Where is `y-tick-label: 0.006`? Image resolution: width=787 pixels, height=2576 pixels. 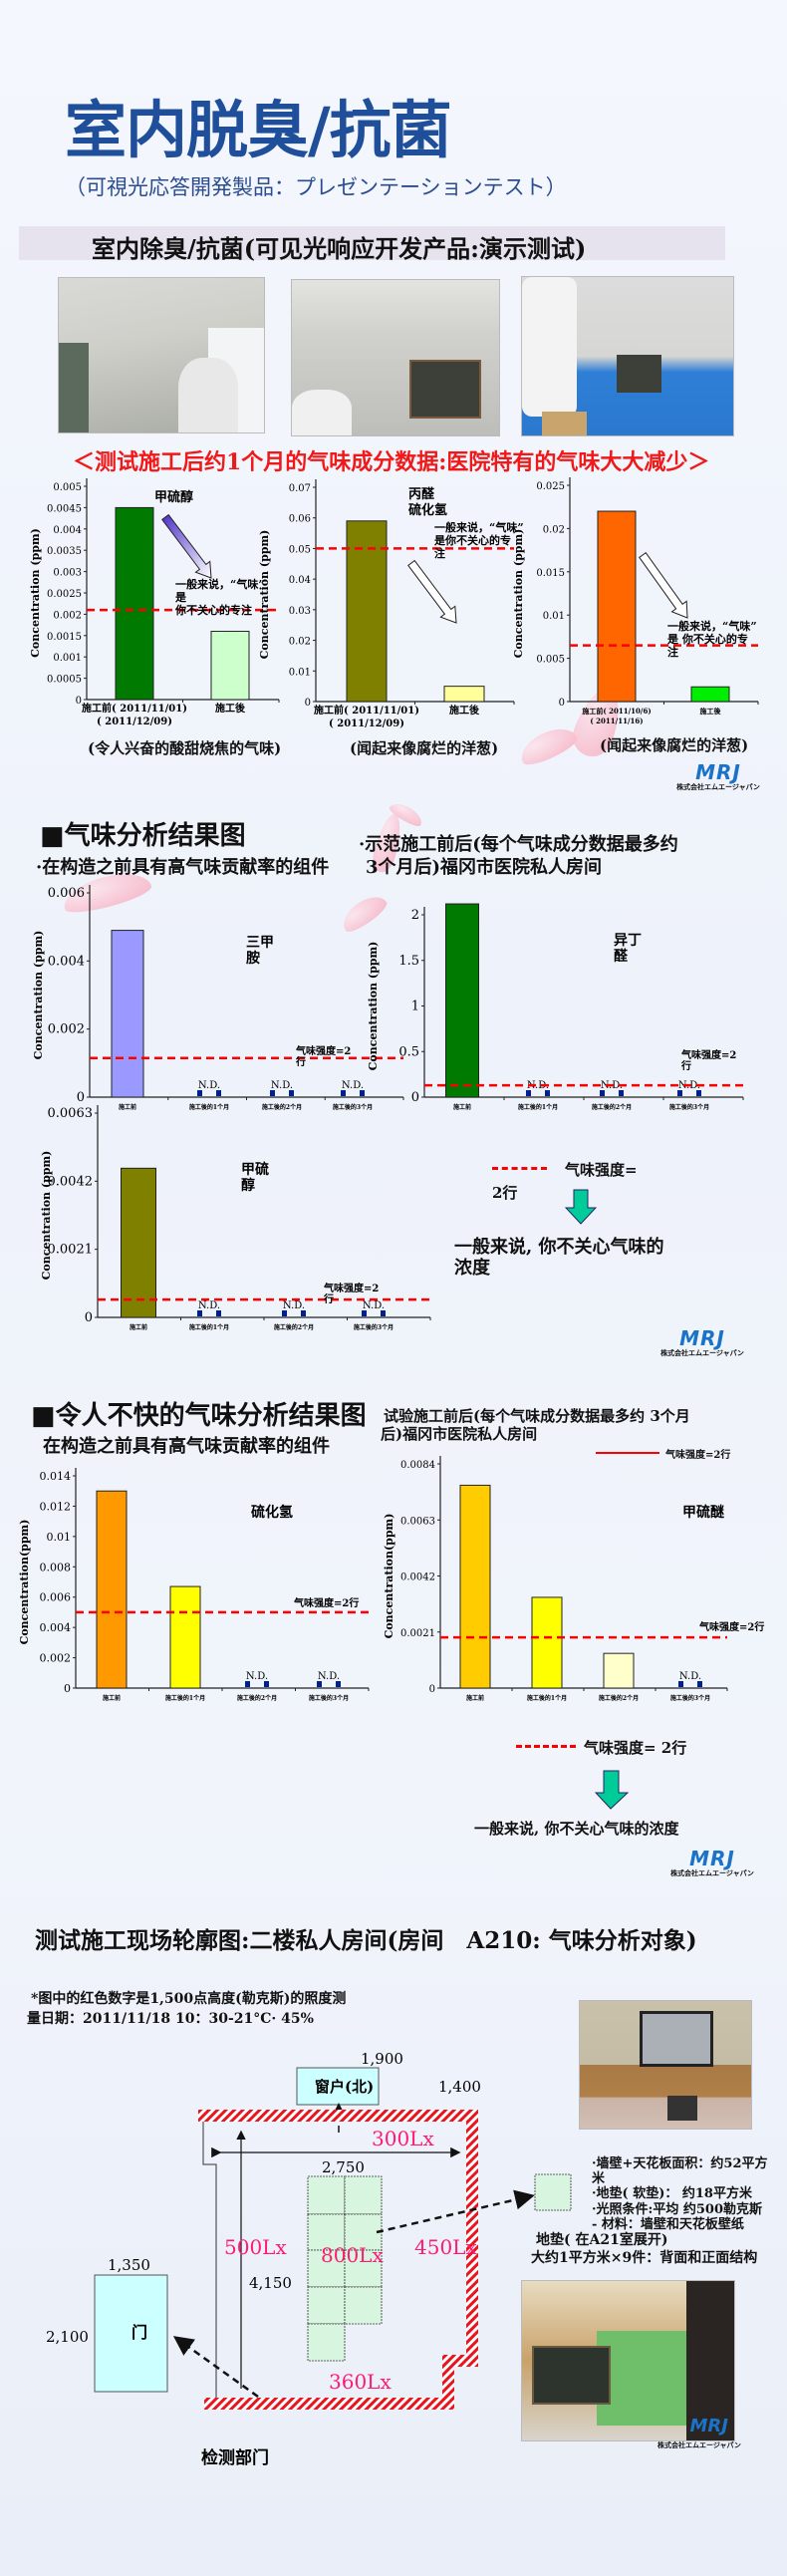
y-tick-label: 0.006 is located at coordinates (56, 1597).